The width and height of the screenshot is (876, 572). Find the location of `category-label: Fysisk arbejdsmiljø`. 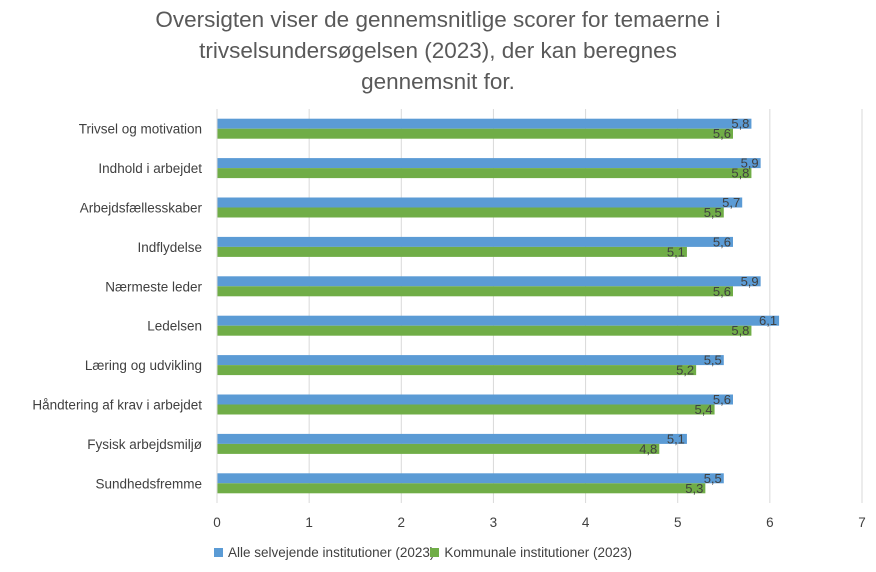

category-label: Fysisk arbejdsmiljø is located at coordinates (144, 444).